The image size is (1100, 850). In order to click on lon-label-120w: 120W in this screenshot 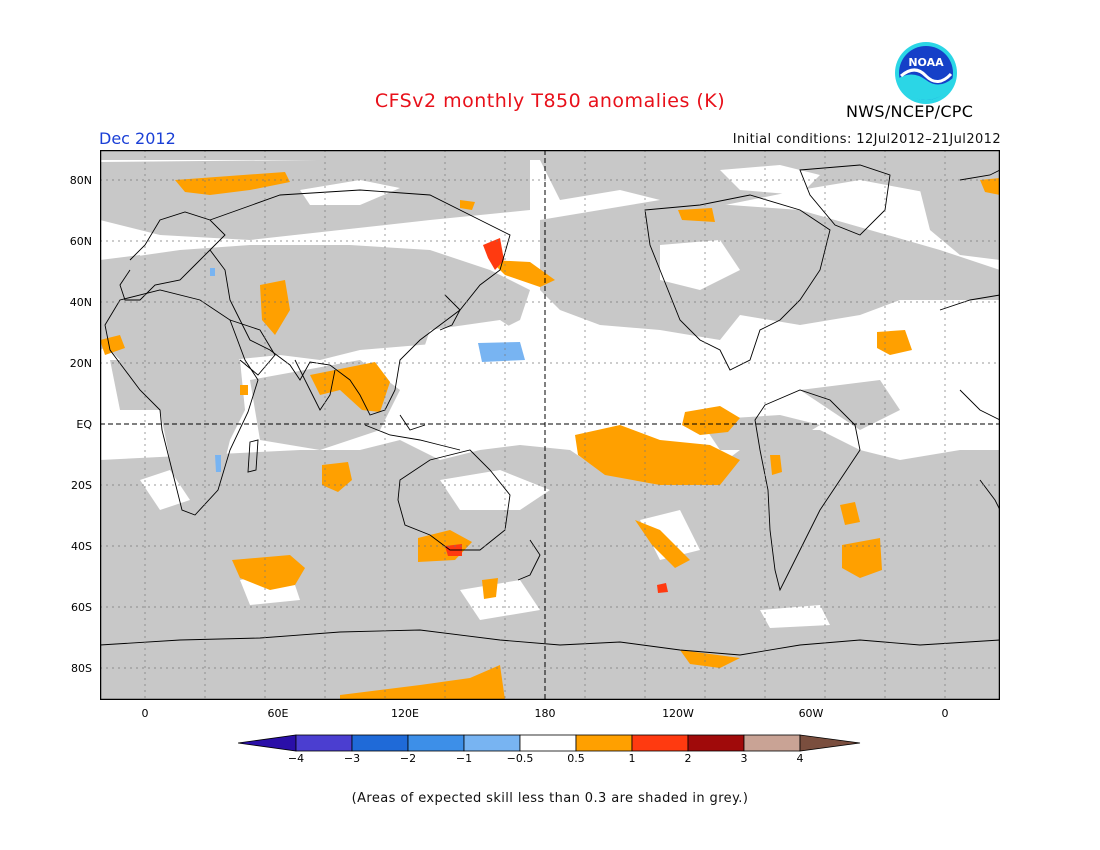, I will do `click(678, 713)`.